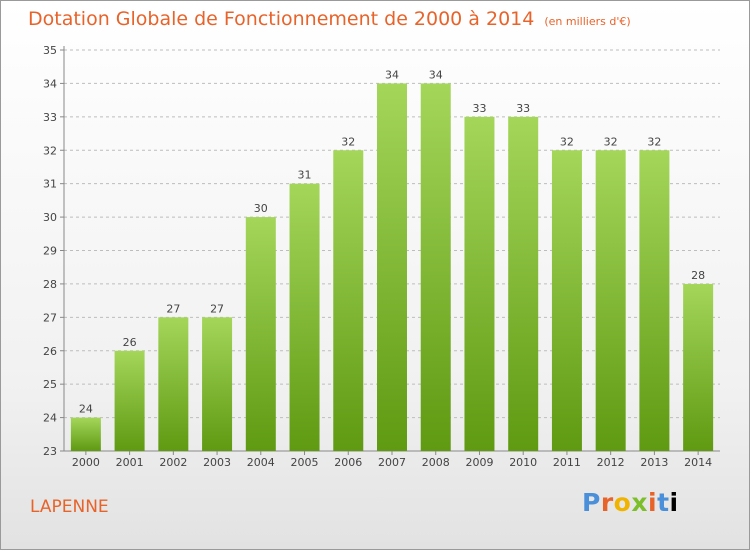 The image size is (750, 550). Describe the element at coordinates (50, 451) in the screenshot. I see `y-tick-label: 23` at that location.